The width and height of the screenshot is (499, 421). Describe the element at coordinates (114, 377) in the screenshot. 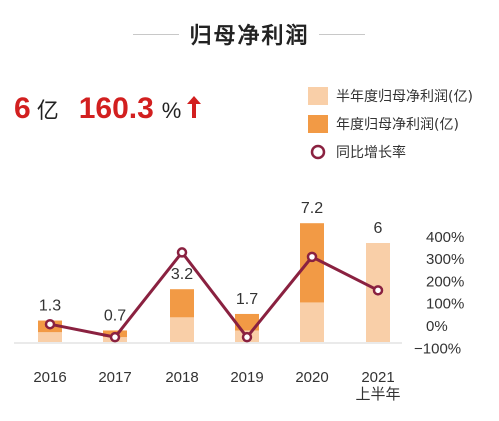

I see `x-tick-label-2017: 2017` at that location.